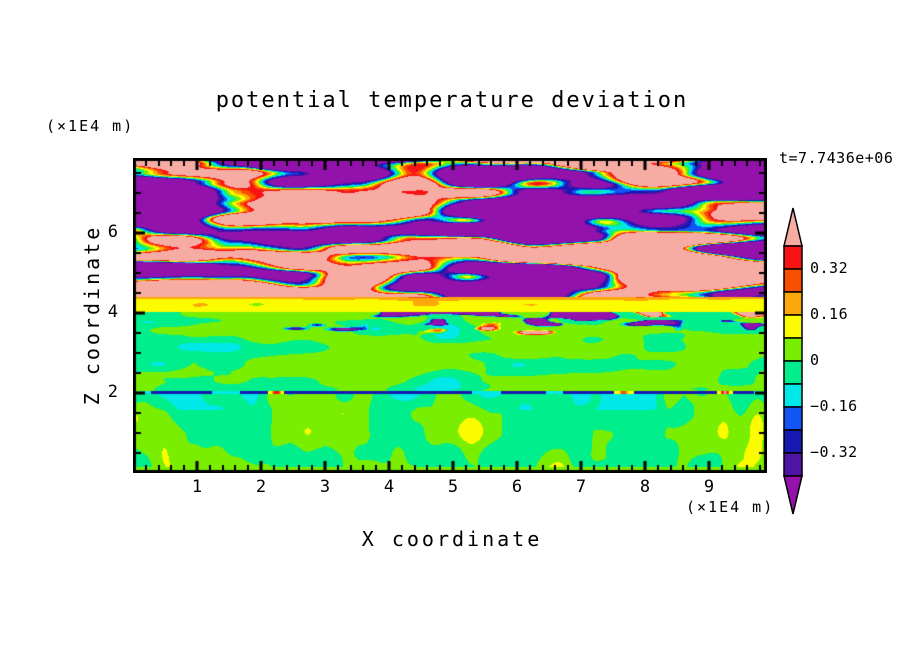 This screenshot has width=904, height=654. What do you see at coordinates (834, 452) in the screenshot?
I see `colorbar-tick-label: −0.32` at bounding box center [834, 452].